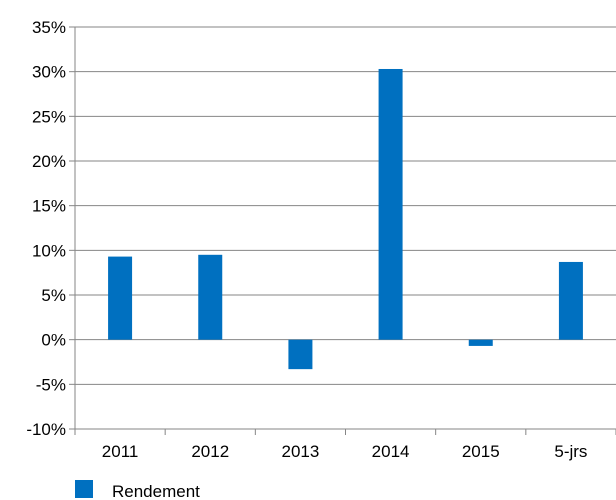  I want to click on x-tick-label: 2014, so click(391, 451).